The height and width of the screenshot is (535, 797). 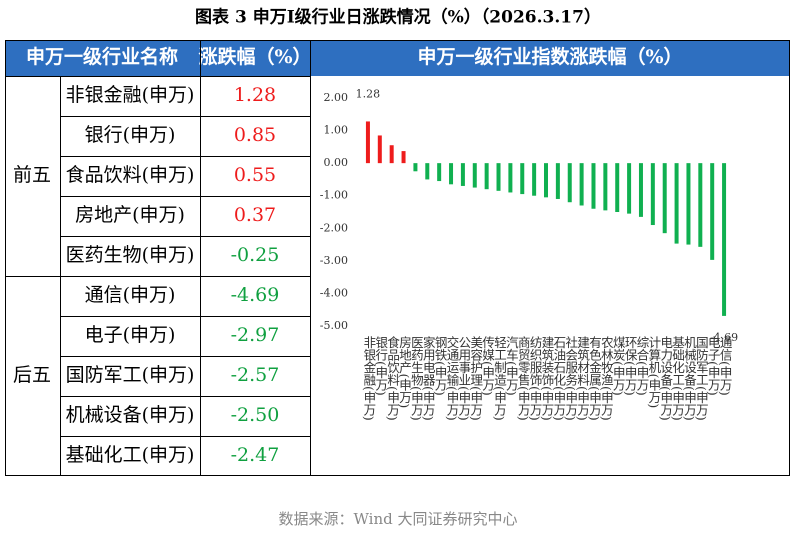 I want to click on change-value: -4.69, so click(x=255, y=295).